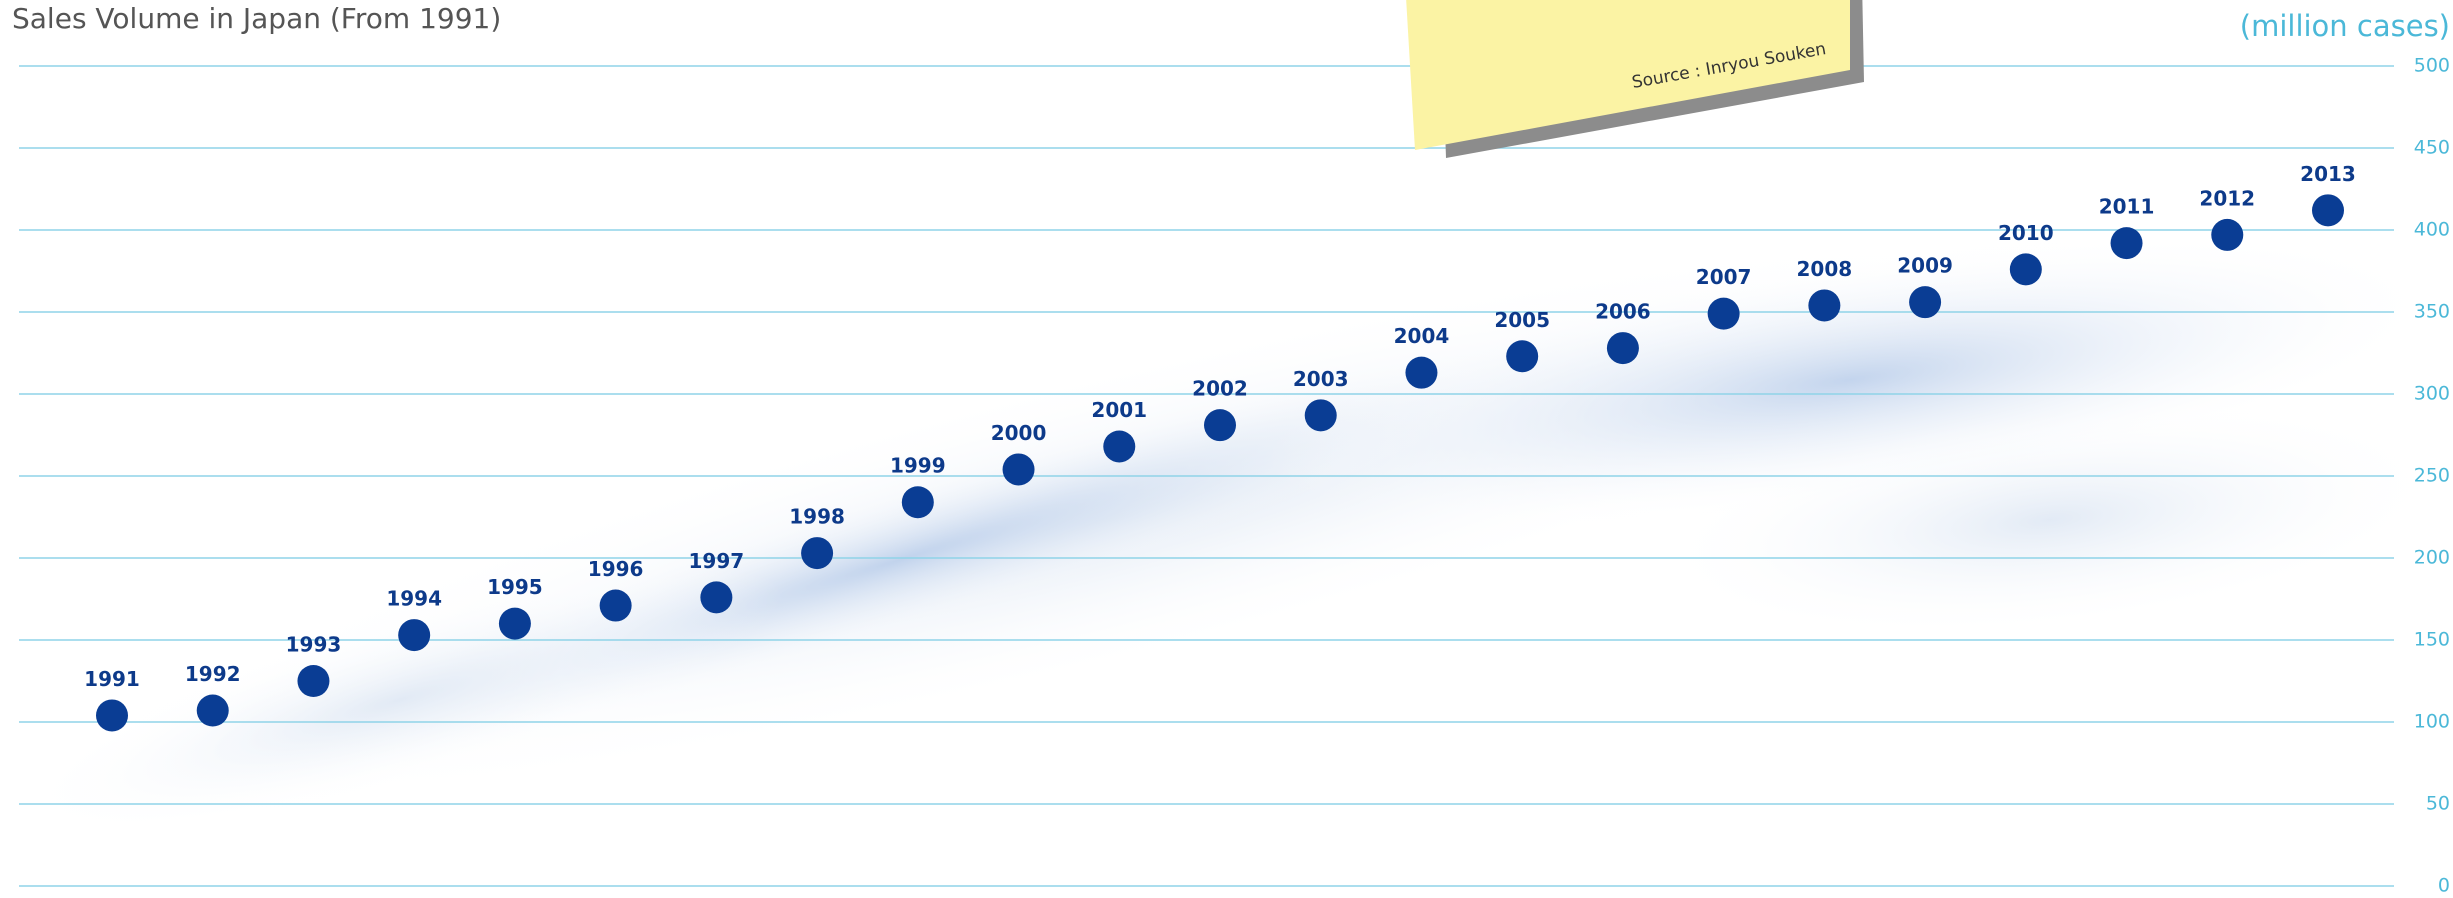 Image resolution: width=2453 pixels, height=898 pixels. I want to click on year-label: 2008, so click(1825, 269).